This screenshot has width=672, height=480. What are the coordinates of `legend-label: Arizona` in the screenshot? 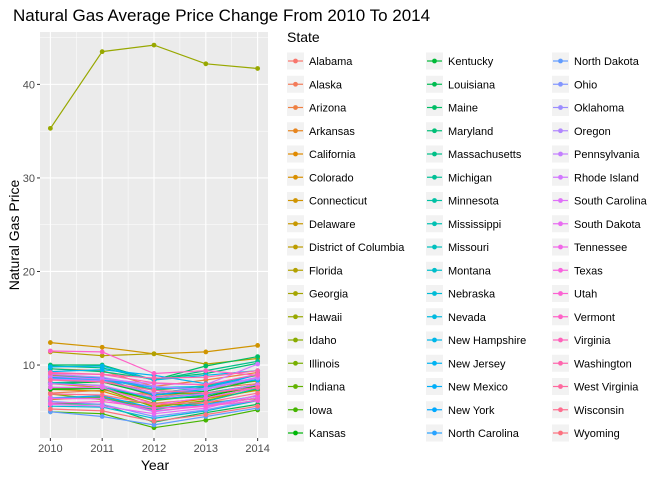 It's located at (328, 109).